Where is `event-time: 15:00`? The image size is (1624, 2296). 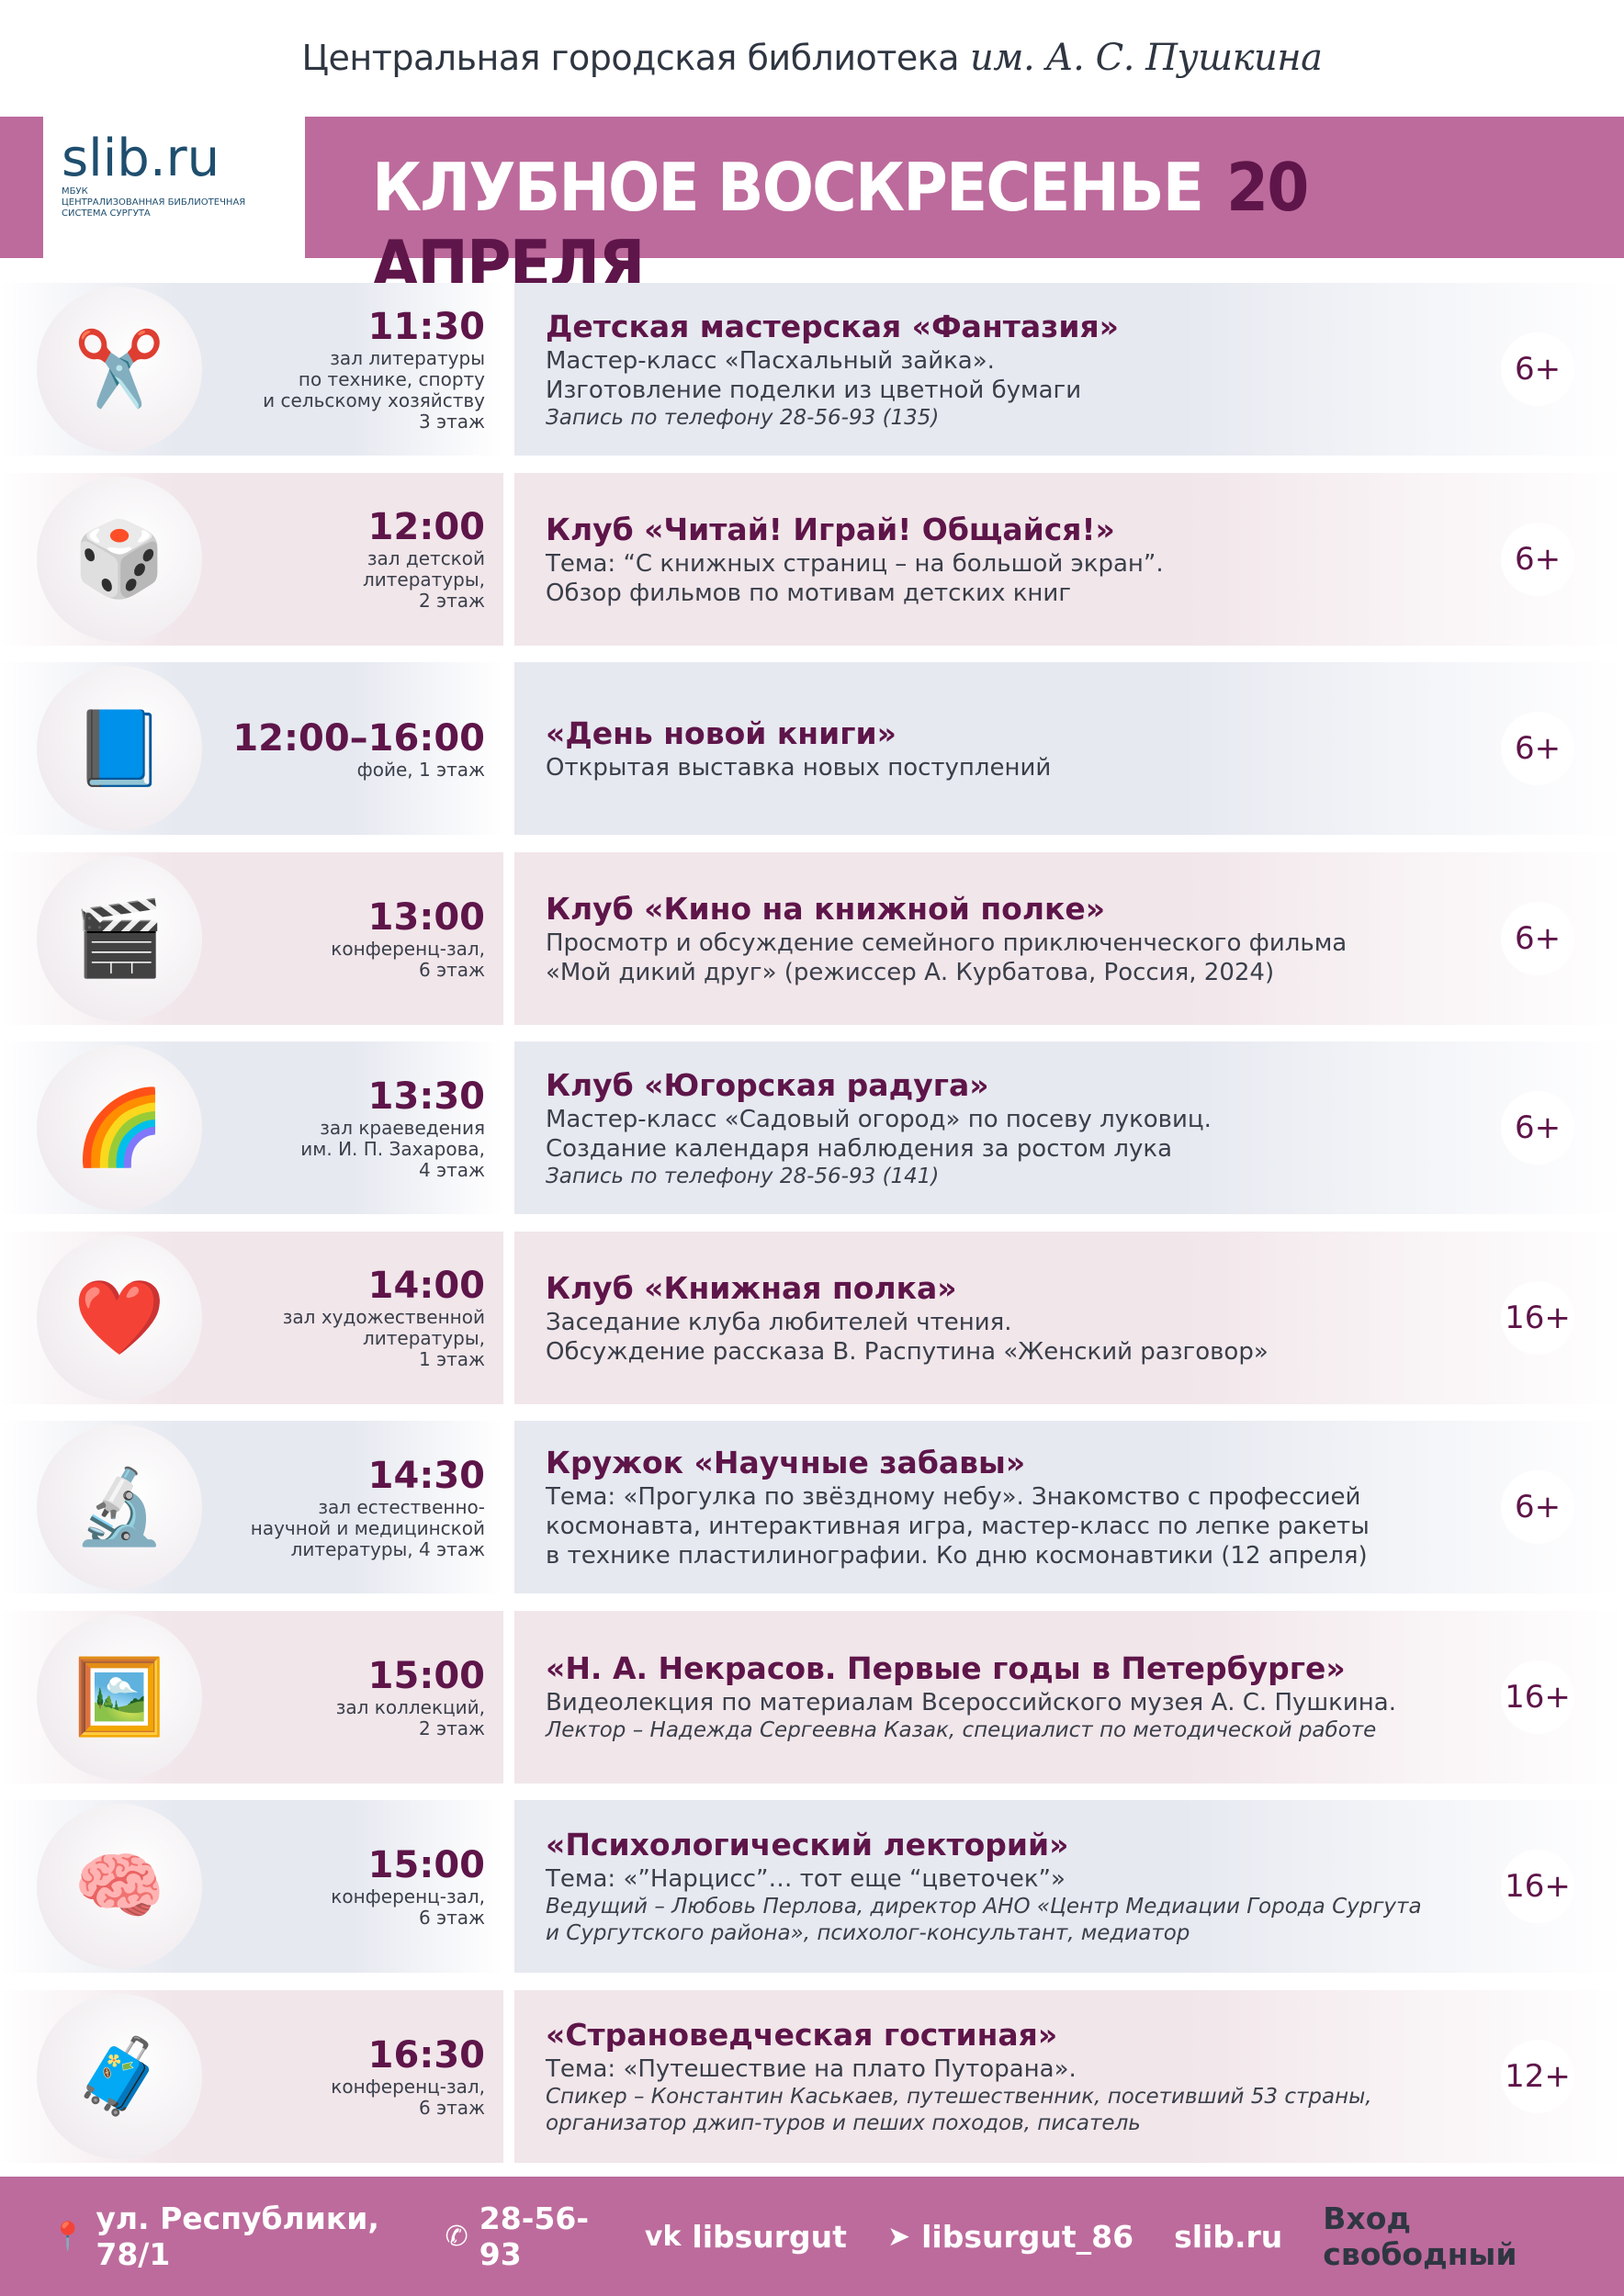 event-time: 15:00 is located at coordinates (426, 1865).